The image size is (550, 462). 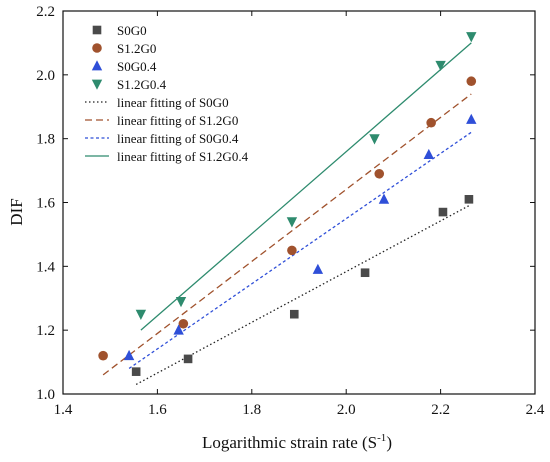 What do you see at coordinates (183, 156) in the screenshot?
I see `legend-label: linear fitting of S1.2G0.4` at bounding box center [183, 156].